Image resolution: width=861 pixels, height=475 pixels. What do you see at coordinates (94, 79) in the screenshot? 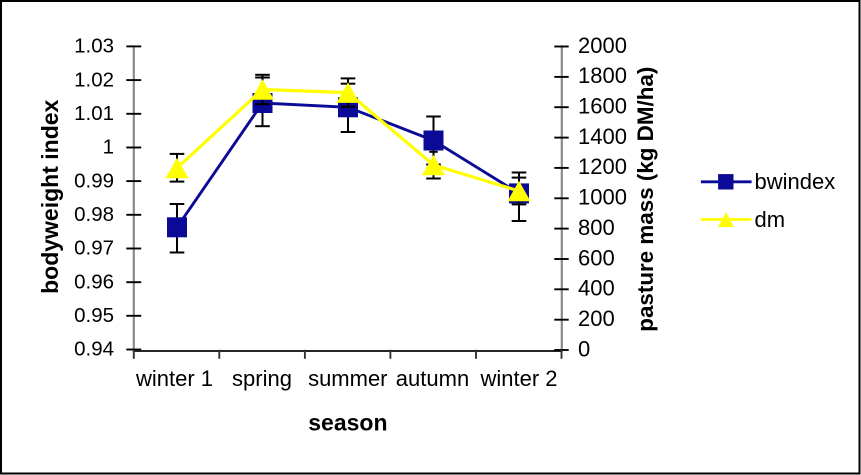
I see `svg-text: 1.02` at bounding box center [94, 79].